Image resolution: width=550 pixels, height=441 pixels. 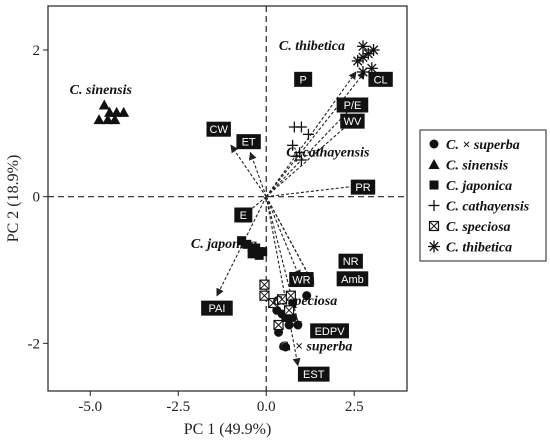 I want to click on vector-label-pai: PAI, so click(x=217, y=308).